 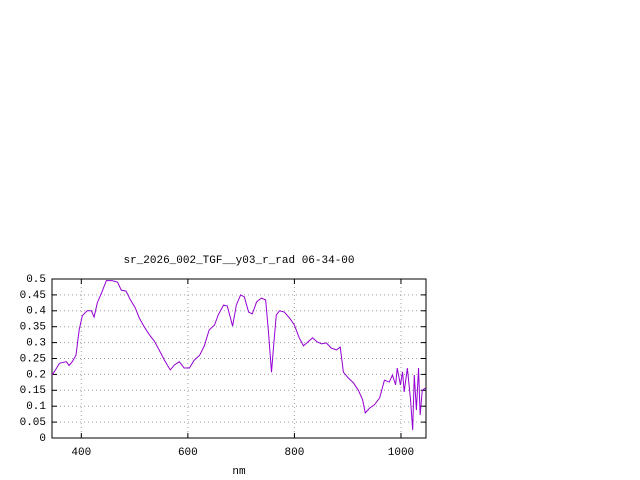 What do you see at coordinates (36, 407) in the screenshot?
I see `y-tick-label: 0.1` at bounding box center [36, 407].